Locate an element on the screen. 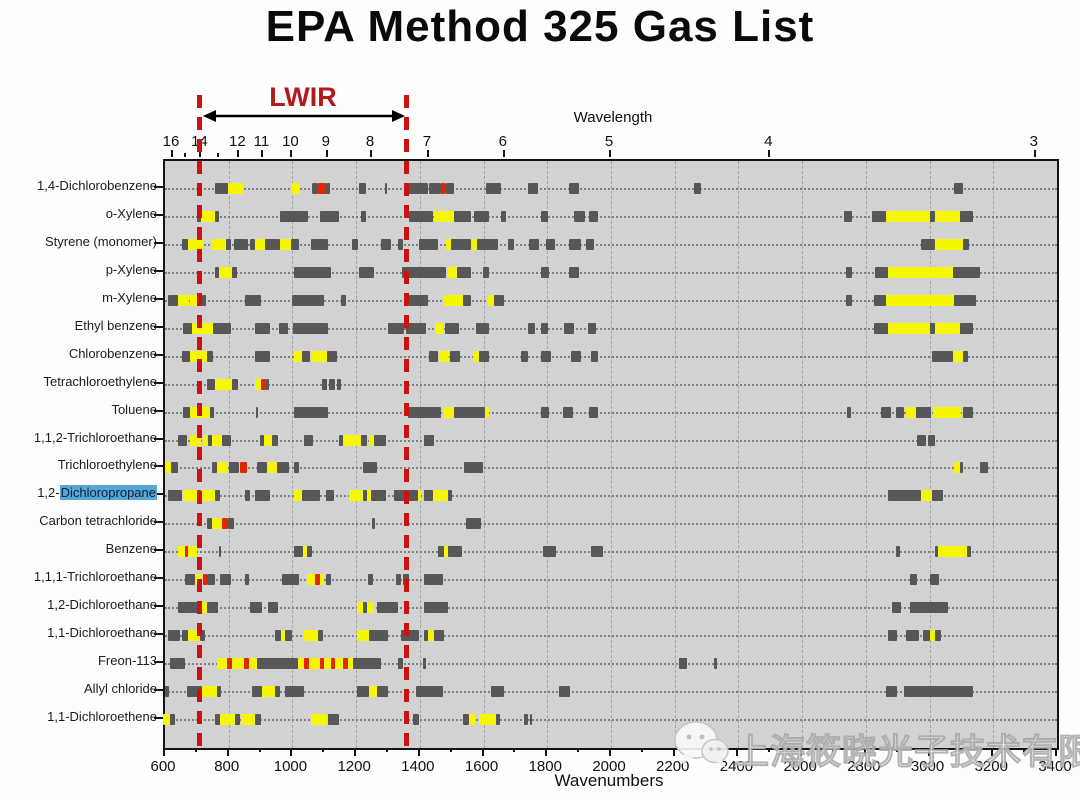  wavelength-tick-label: 5 is located at coordinates (609, 141).